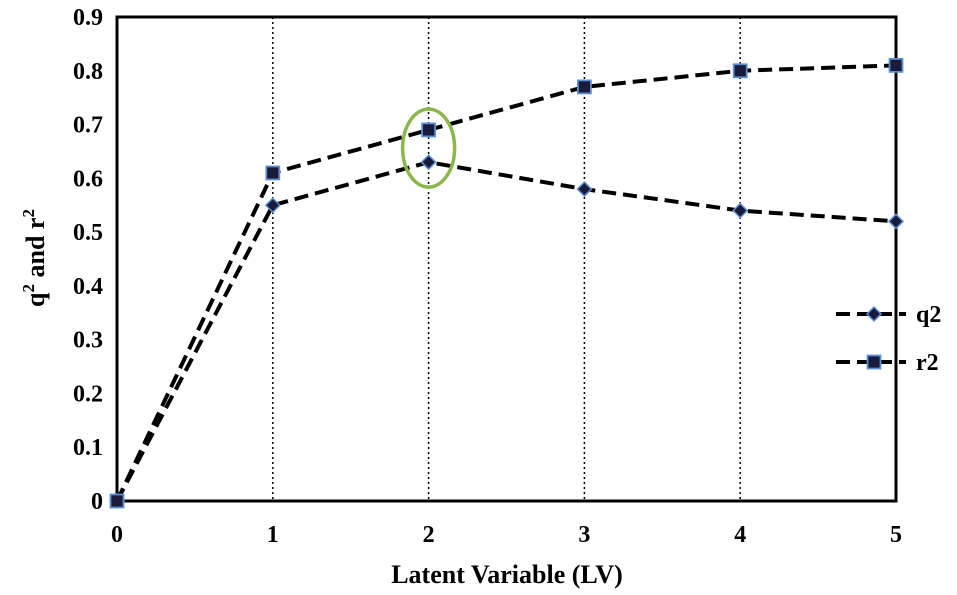  I want to click on x-tick-label-5: 5, so click(896, 535).